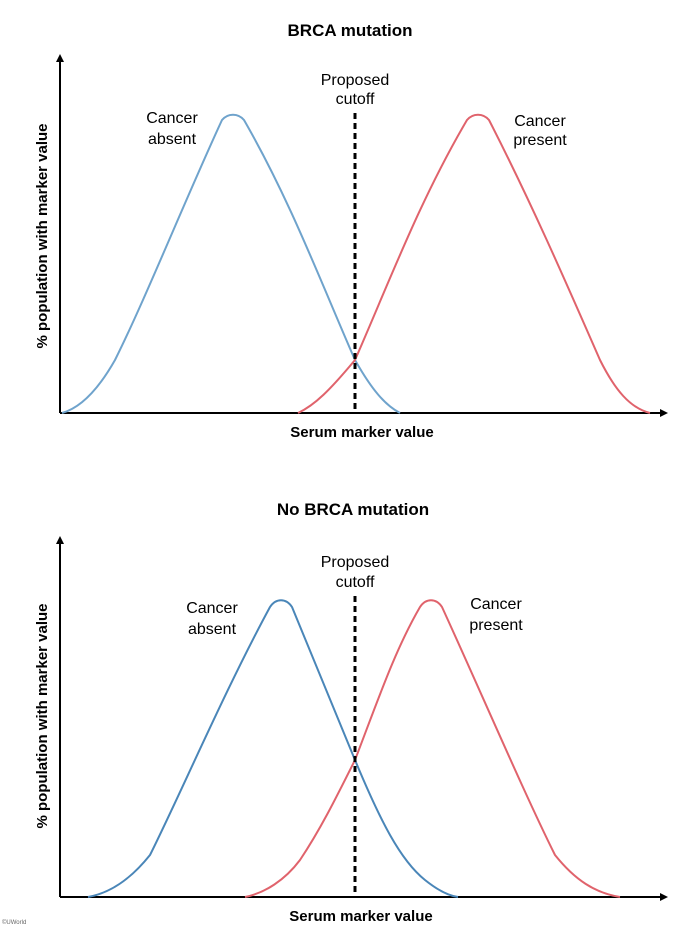 The height and width of the screenshot is (926, 700). I want to click on copyright-text: ©UWorld, so click(14, 922).